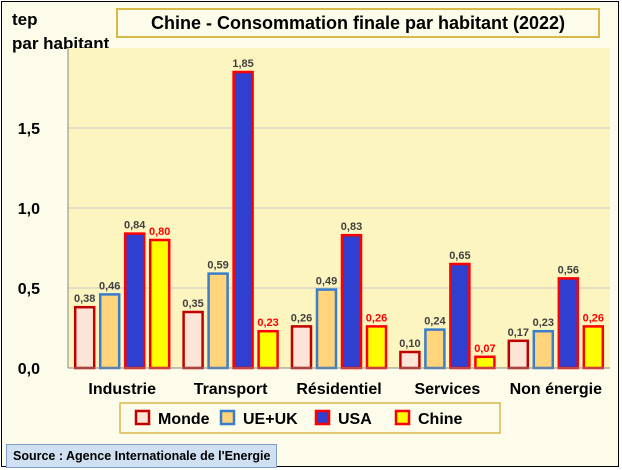  Describe the element at coordinates (447, 389) in the screenshot. I see `category-label: Services` at that location.